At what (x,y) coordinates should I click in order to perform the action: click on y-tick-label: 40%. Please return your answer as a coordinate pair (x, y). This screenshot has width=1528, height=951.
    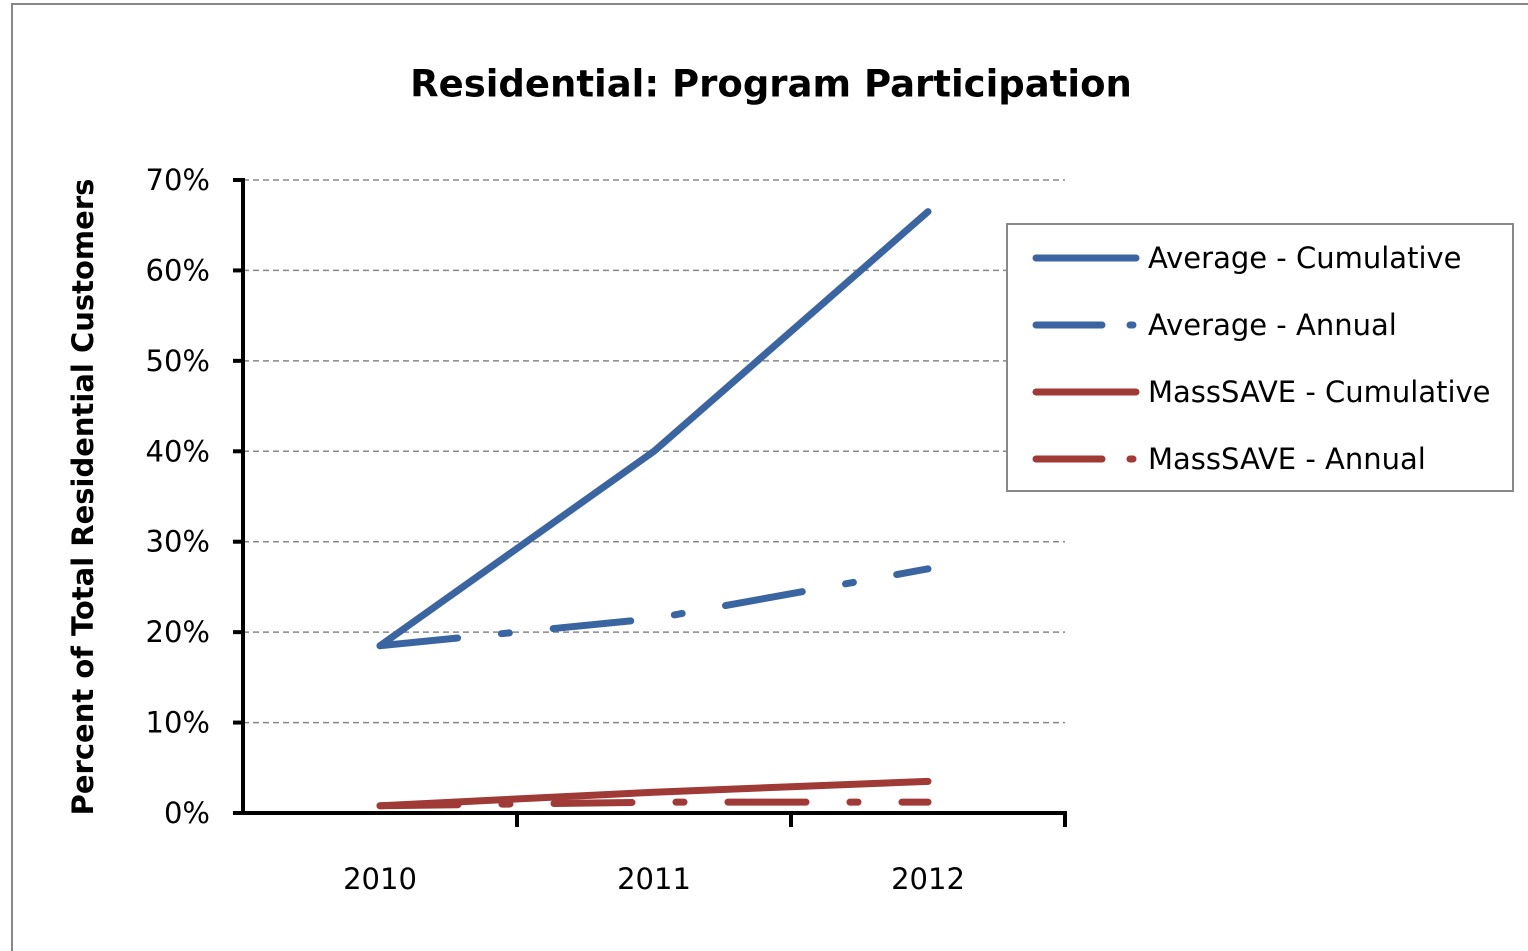
    Looking at the image, I should click on (178, 451).